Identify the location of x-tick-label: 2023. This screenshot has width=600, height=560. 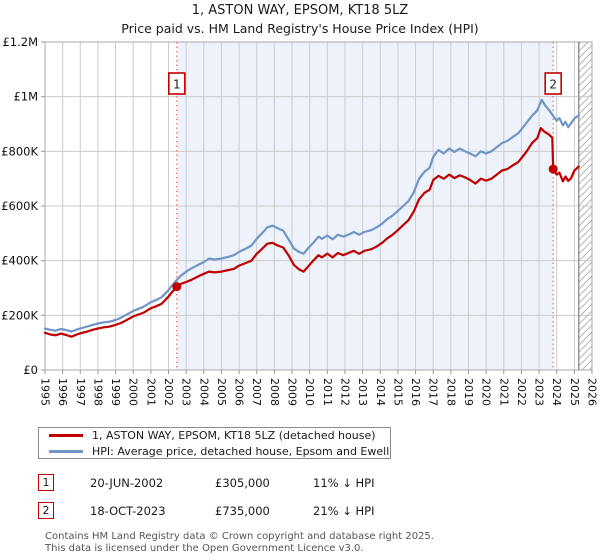
(539, 392).